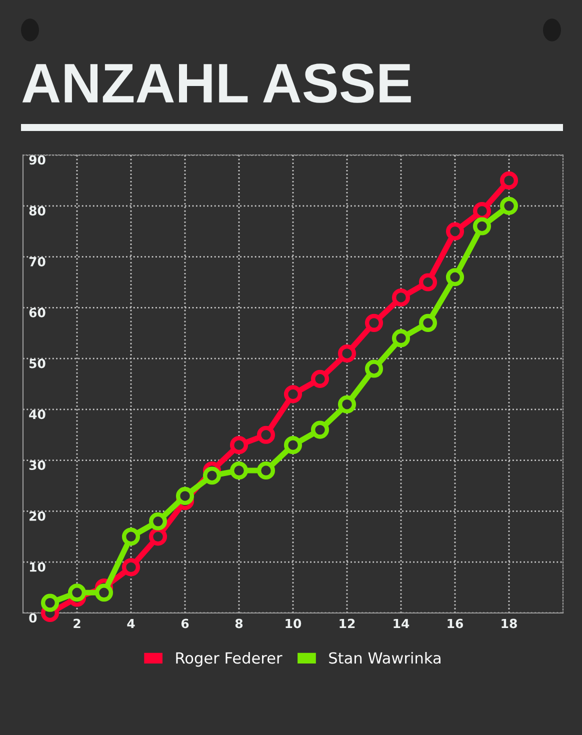 Image resolution: width=582 pixels, height=735 pixels. Describe the element at coordinates (131, 623) in the screenshot. I see `x-tick-label: 4` at that location.